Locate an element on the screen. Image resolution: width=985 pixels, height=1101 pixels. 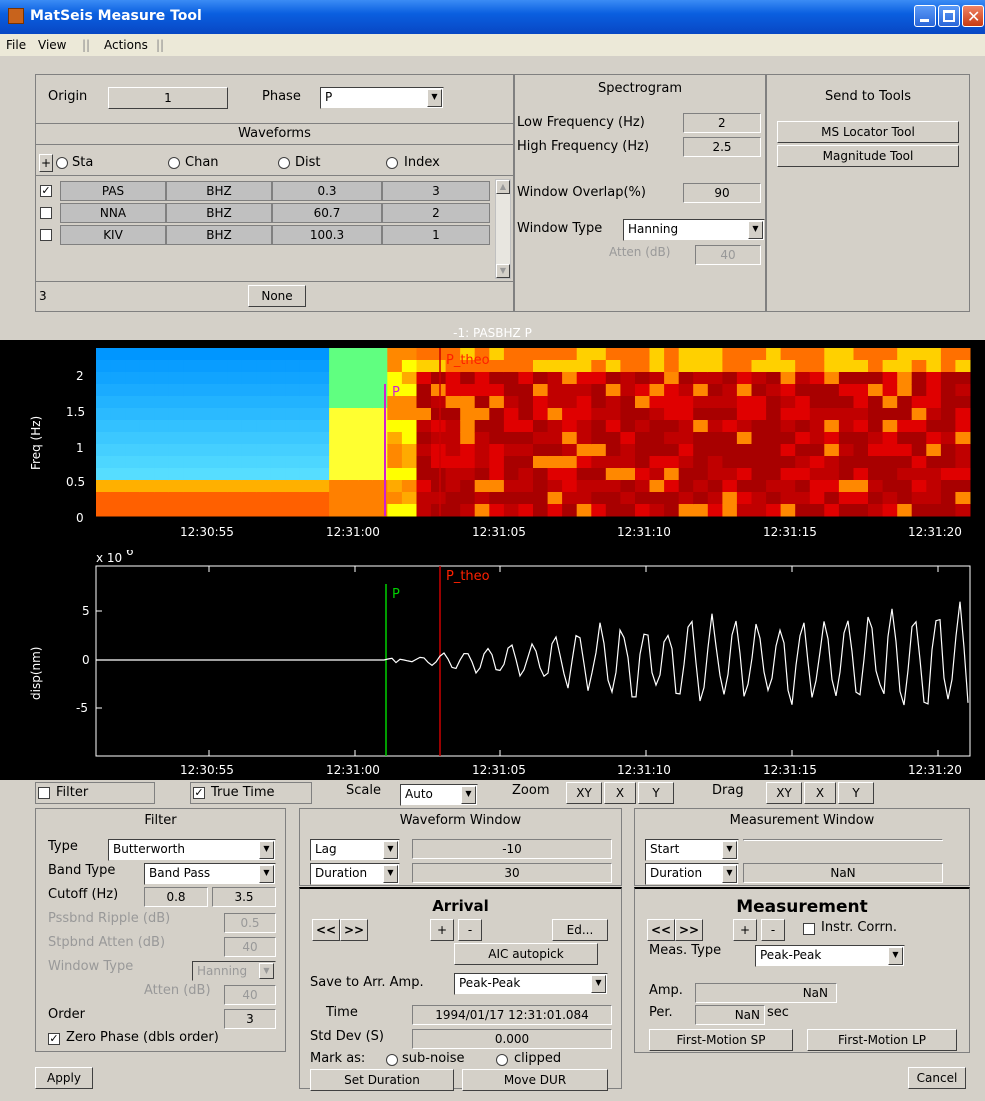
row-dist: 60.7 is located at coordinates (327, 213).